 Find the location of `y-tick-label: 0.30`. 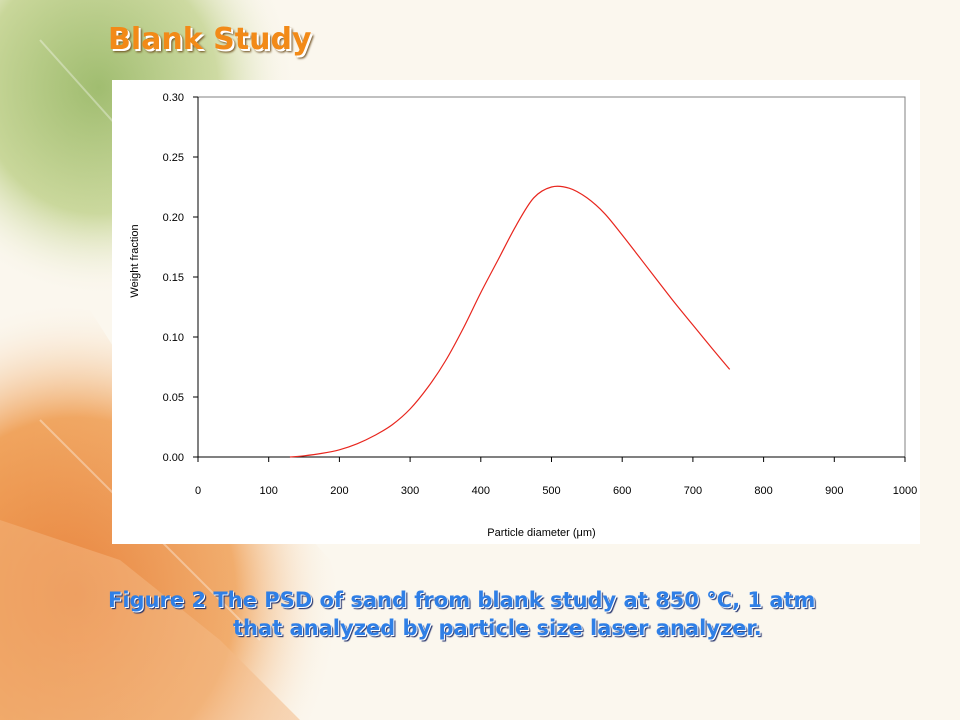

y-tick-label: 0.30 is located at coordinates (173, 98).